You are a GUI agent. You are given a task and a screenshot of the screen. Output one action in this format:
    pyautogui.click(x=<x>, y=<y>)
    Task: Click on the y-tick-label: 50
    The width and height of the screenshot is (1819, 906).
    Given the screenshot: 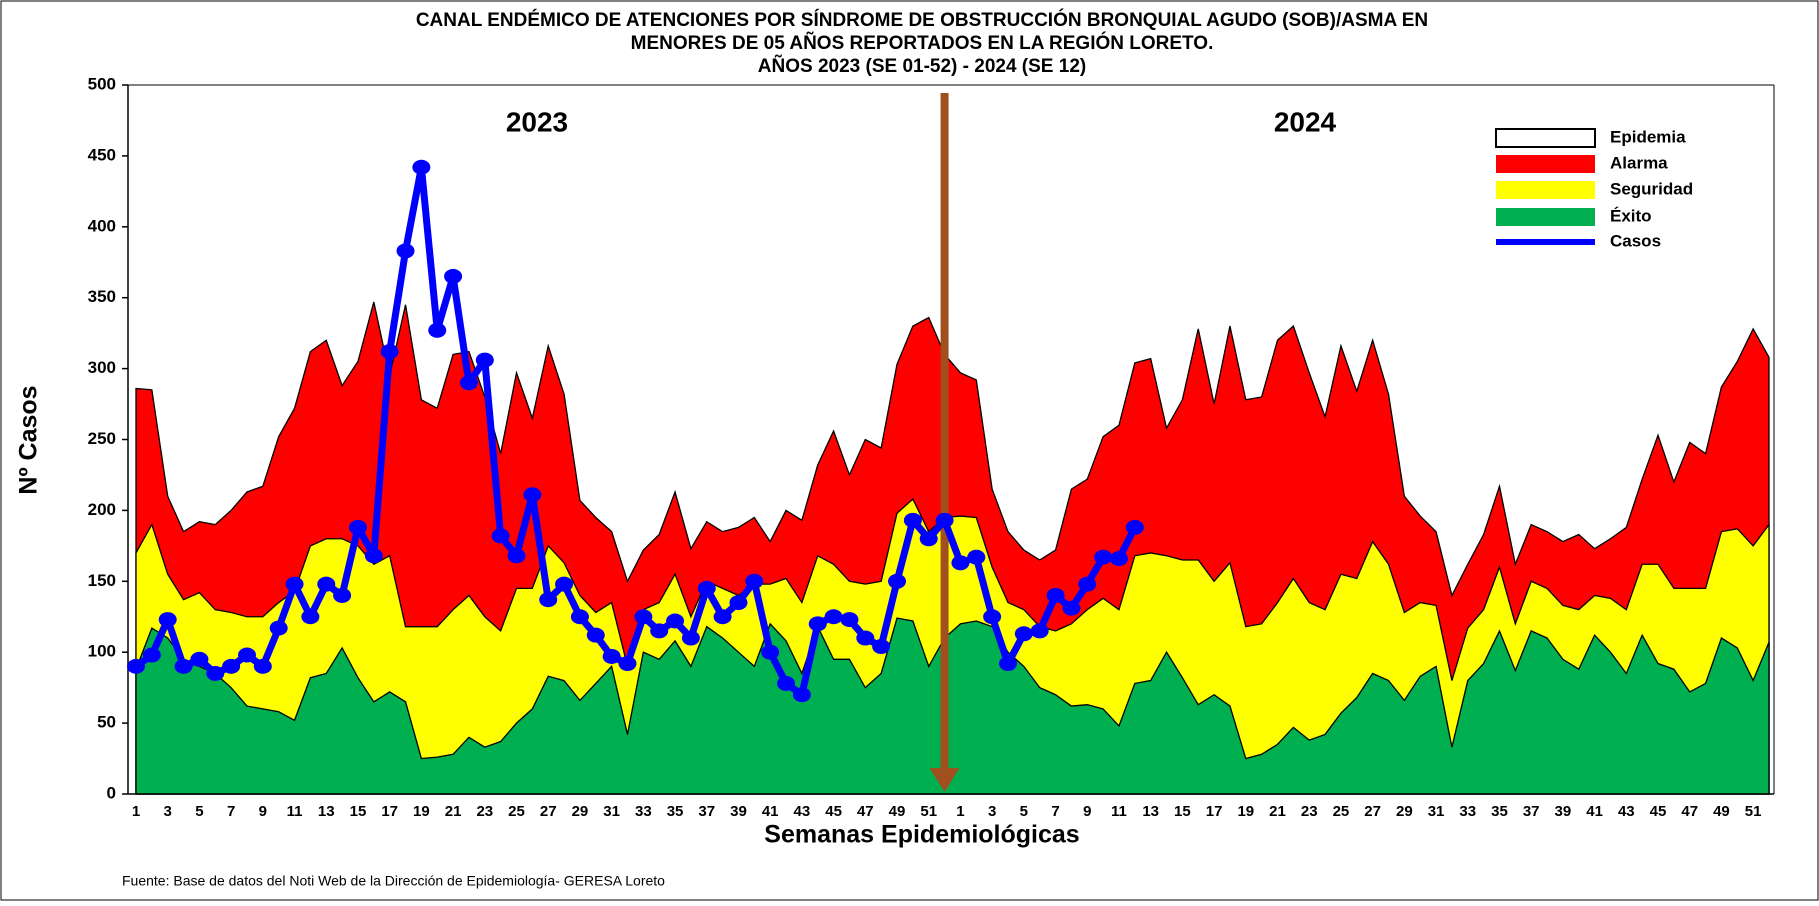 What is the action you would take?
    pyautogui.click(x=106, y=722)
    